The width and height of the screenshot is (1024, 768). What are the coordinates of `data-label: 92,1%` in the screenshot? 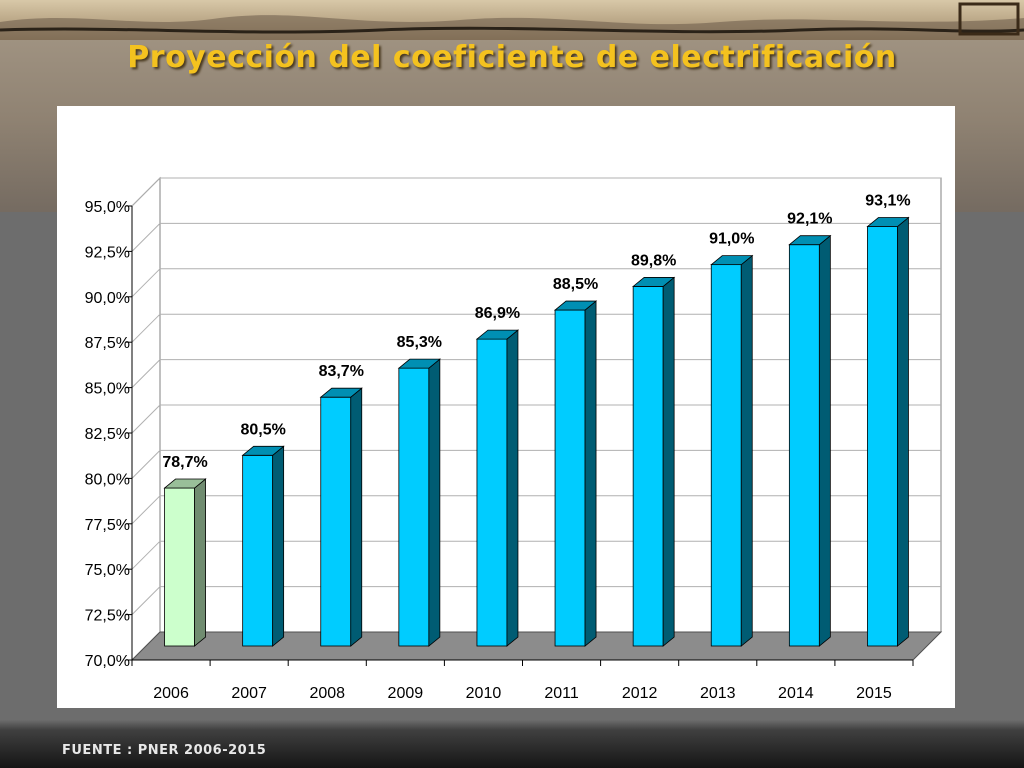 It's located at (809, 219).